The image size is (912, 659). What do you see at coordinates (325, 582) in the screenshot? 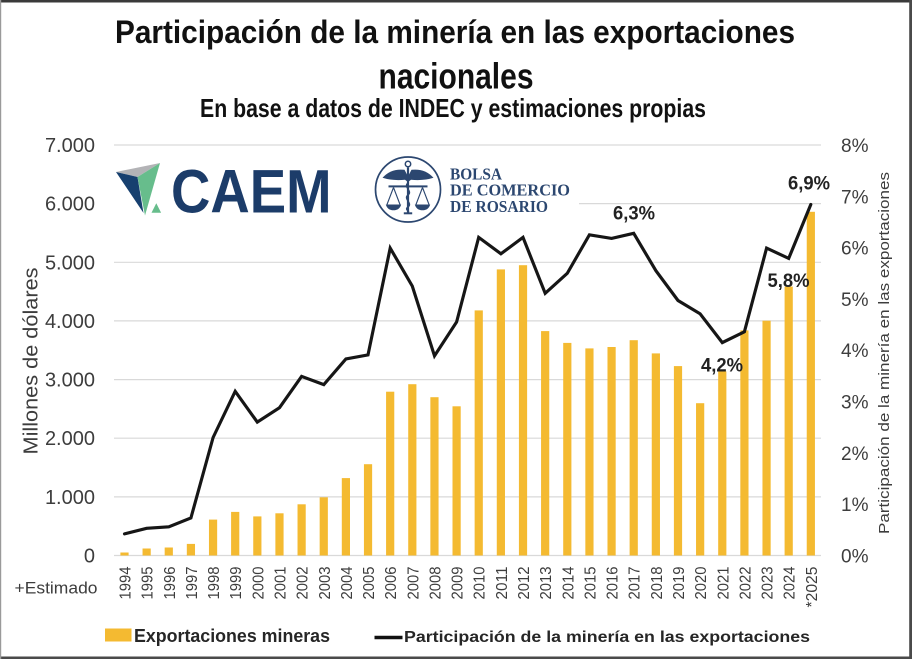
I see `svg-text: 2003` at bounding box center [325, 582].